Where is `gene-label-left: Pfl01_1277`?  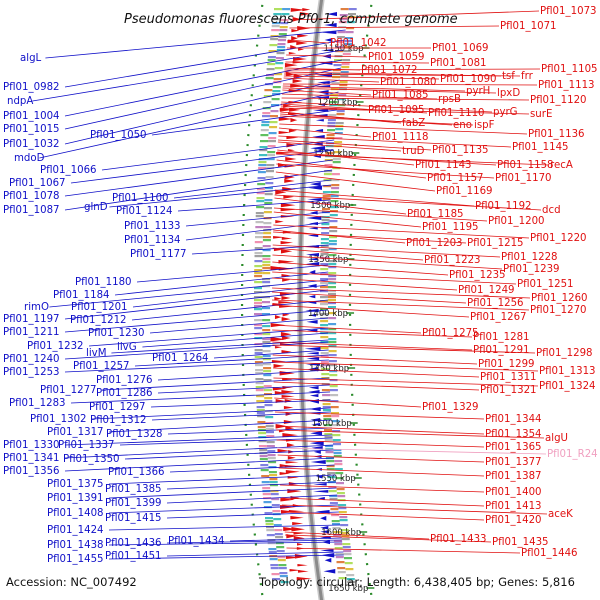 gene-label-left: Pfl01_1277 is located at coordinates (68, 390).